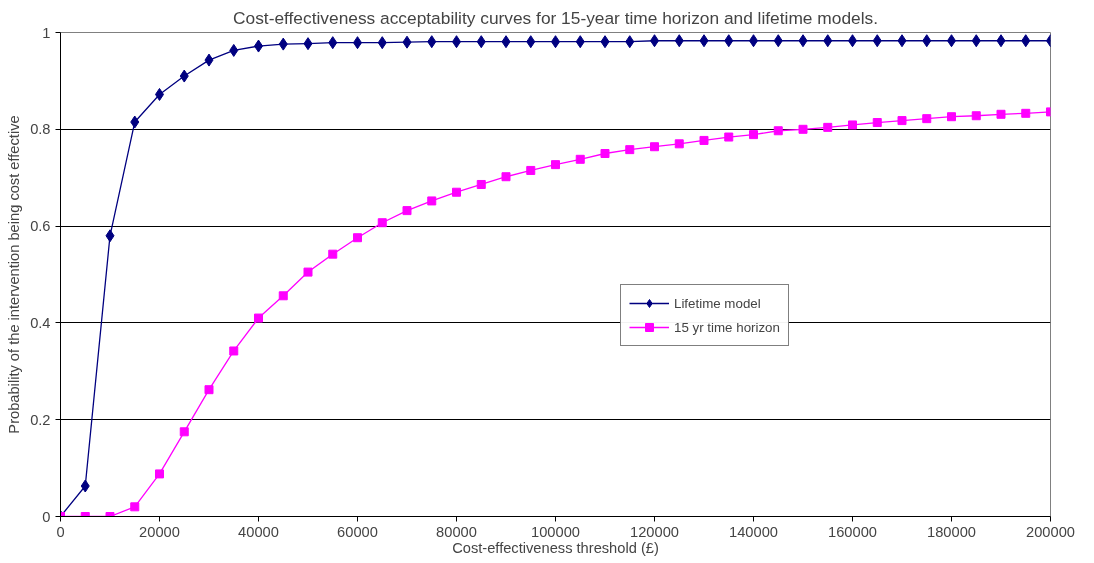  I want to click on x-tick-label: 160000, so click(852, 531).